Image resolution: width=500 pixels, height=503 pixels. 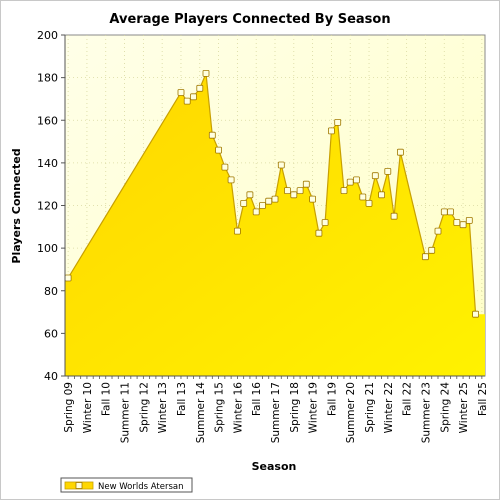 What do you see at coordinates (47, 163) in the screenshot?
I see `y-tick-label: 140` at bounding box center [47, 163].